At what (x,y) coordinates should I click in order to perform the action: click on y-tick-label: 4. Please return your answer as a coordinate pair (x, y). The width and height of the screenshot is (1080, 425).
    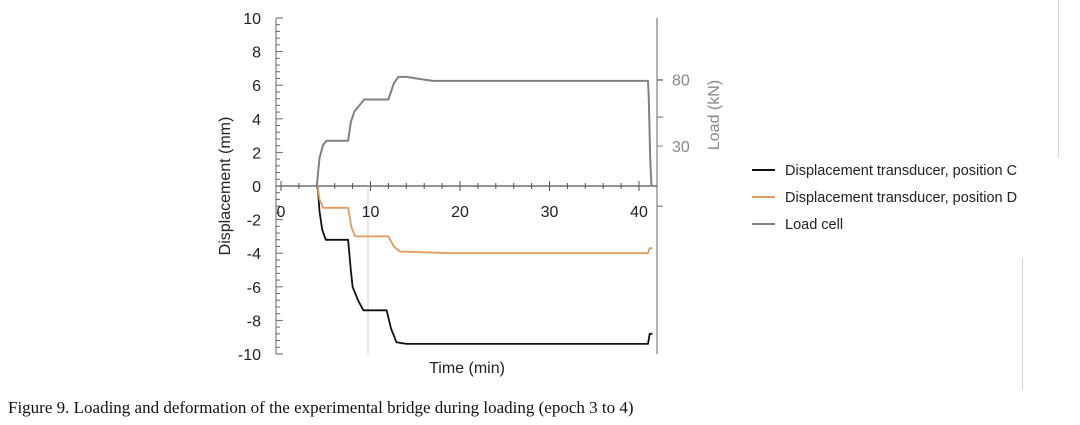
    Looking at the image, I should click on (256, 120).